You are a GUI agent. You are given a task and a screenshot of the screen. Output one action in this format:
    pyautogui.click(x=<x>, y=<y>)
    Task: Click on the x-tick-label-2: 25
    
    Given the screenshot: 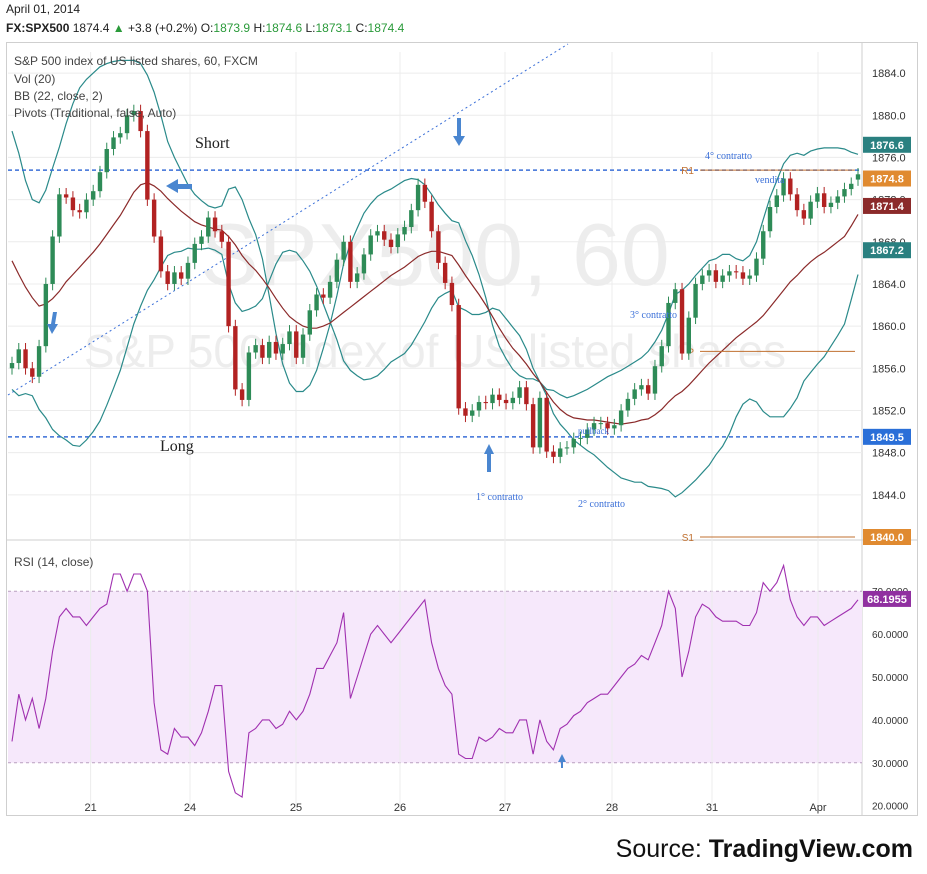 What is the action you would take?
    pyautogui.click(x=296, y=808)
    